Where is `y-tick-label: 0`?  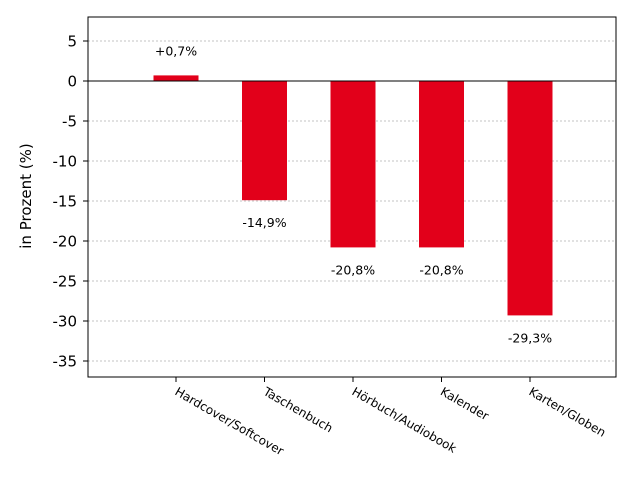 y-tick-label: 0 is located at coordinates (72, 82).